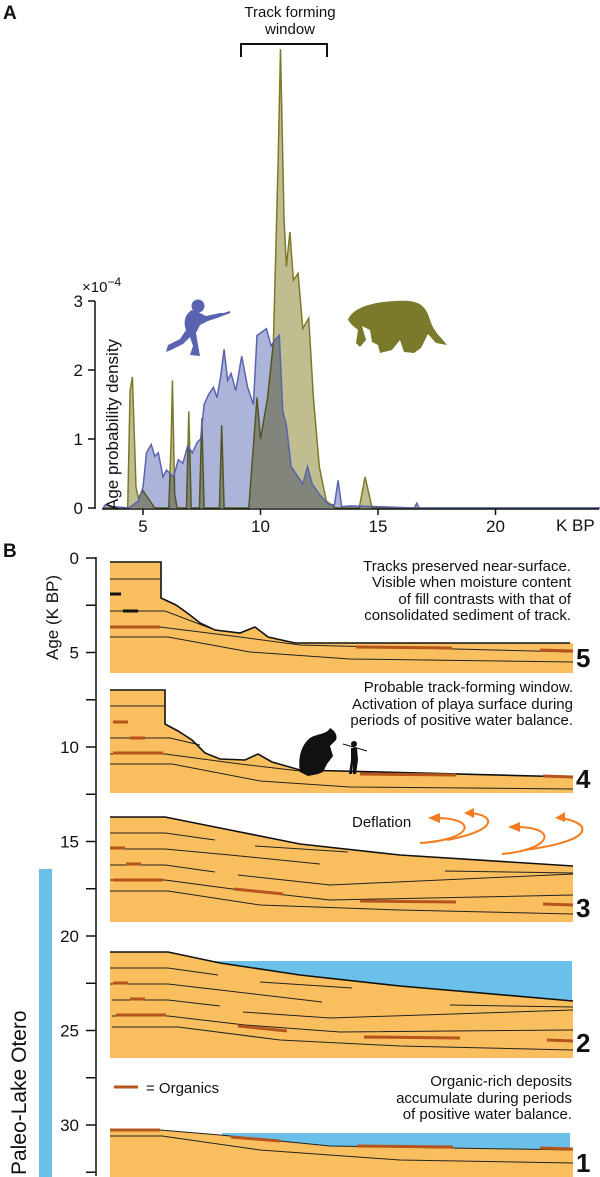 This screenshot has height=1177, width=600. Describe the element at coordinates (575, 525) in the screenshot. I see `x-axis-label: K BP` at that location.